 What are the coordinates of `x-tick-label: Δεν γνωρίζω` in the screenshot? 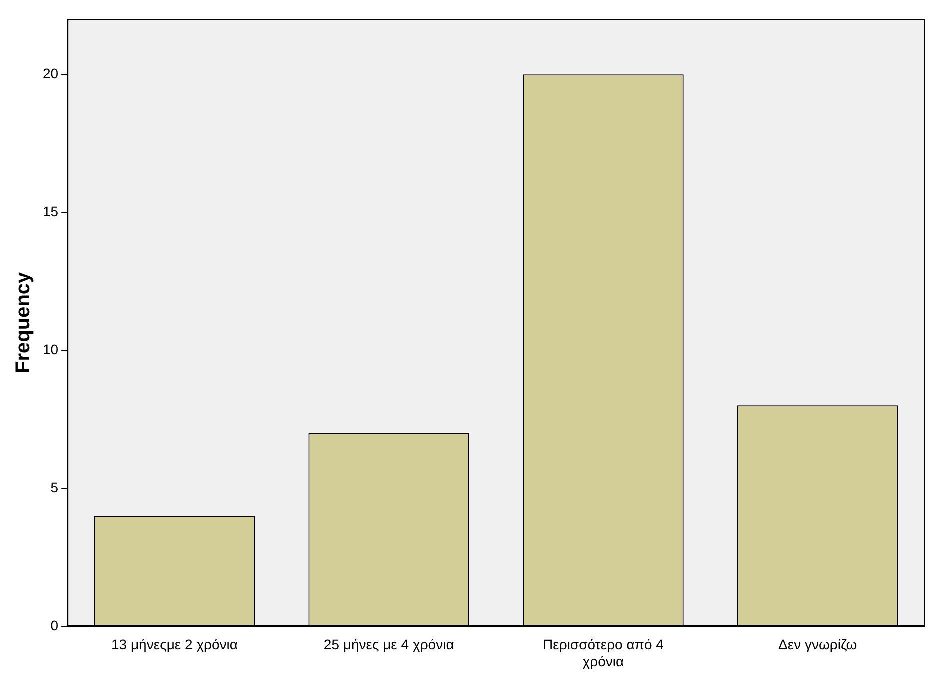 It's located at (818, 644).